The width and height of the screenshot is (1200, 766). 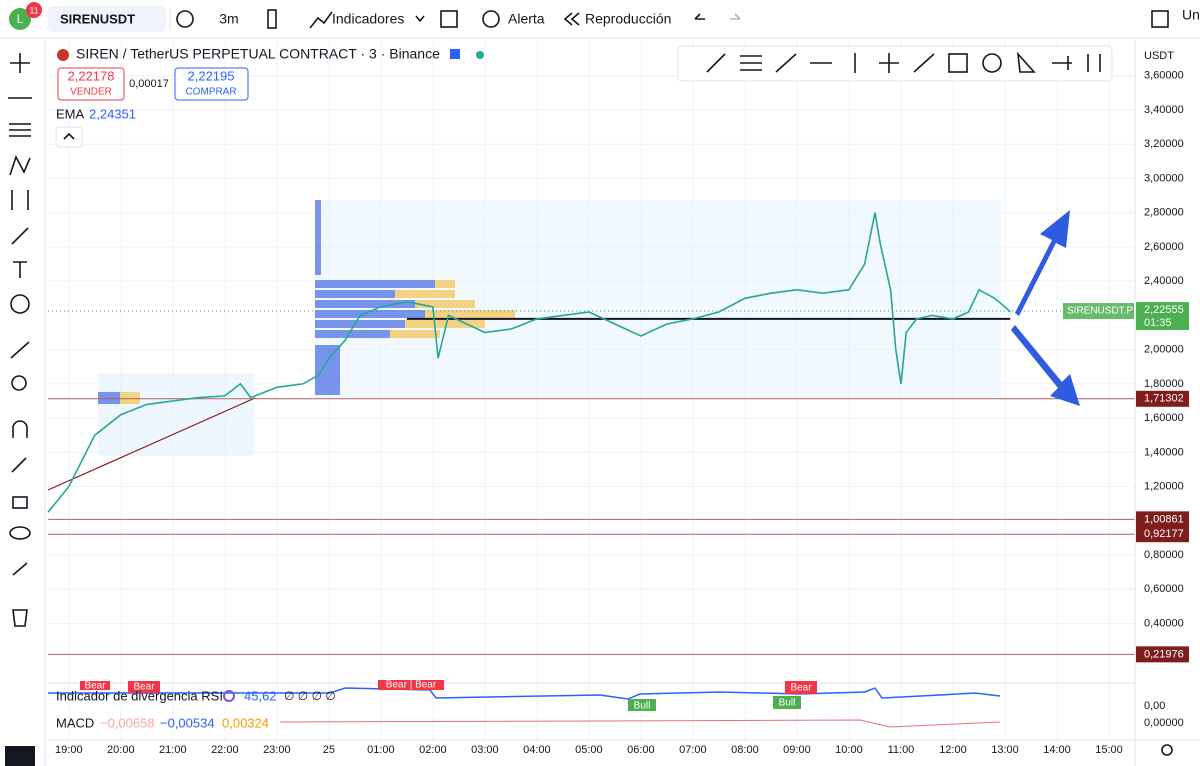 What do you see at coordinates (139, 695) in the screenshot?
I see `rsi-label: Indicador de divergencia RSI` at bounding box center [139, 695].